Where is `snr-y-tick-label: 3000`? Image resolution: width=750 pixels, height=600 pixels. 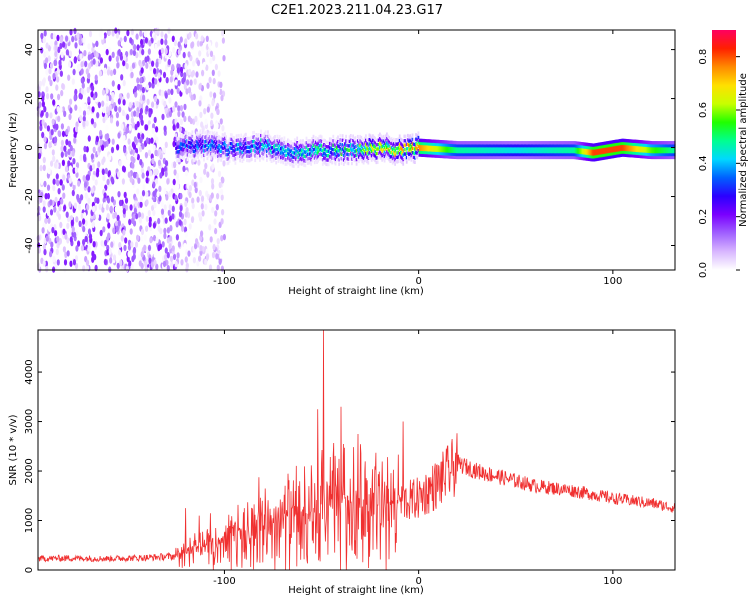
snr-y-tick-label: 3000 is located at coordinates (29, 421).